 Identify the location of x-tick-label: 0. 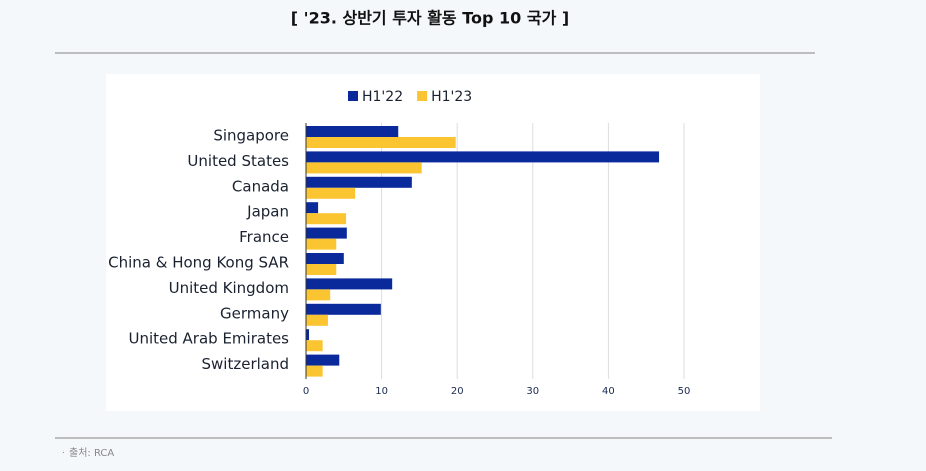
(306, 391).